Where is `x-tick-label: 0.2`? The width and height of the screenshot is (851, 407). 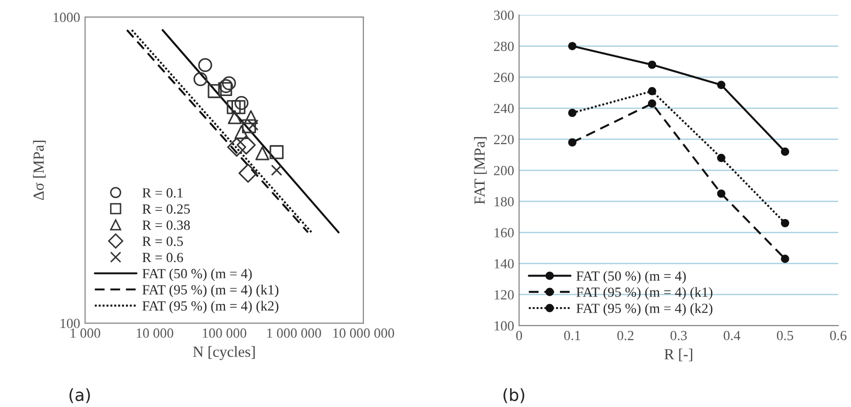
x-tick-label: 0.2 is located at coordinates (625, 335).